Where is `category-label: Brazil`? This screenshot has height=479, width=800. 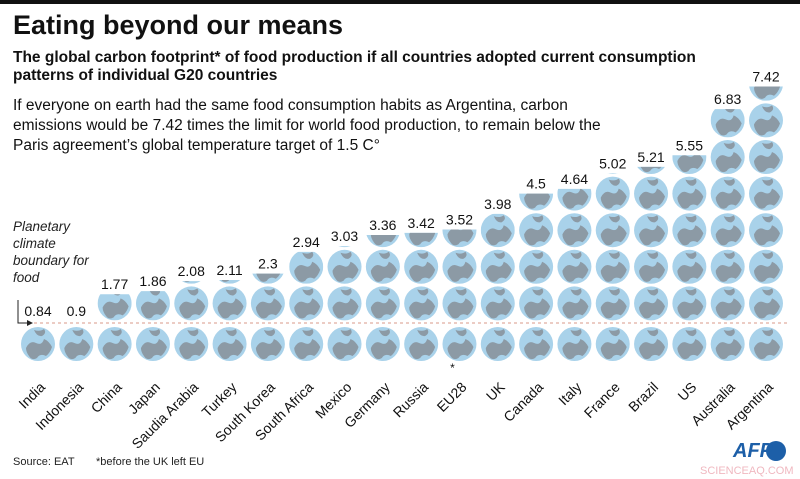 category-label: Brazil is located at coordinates (643, 397).